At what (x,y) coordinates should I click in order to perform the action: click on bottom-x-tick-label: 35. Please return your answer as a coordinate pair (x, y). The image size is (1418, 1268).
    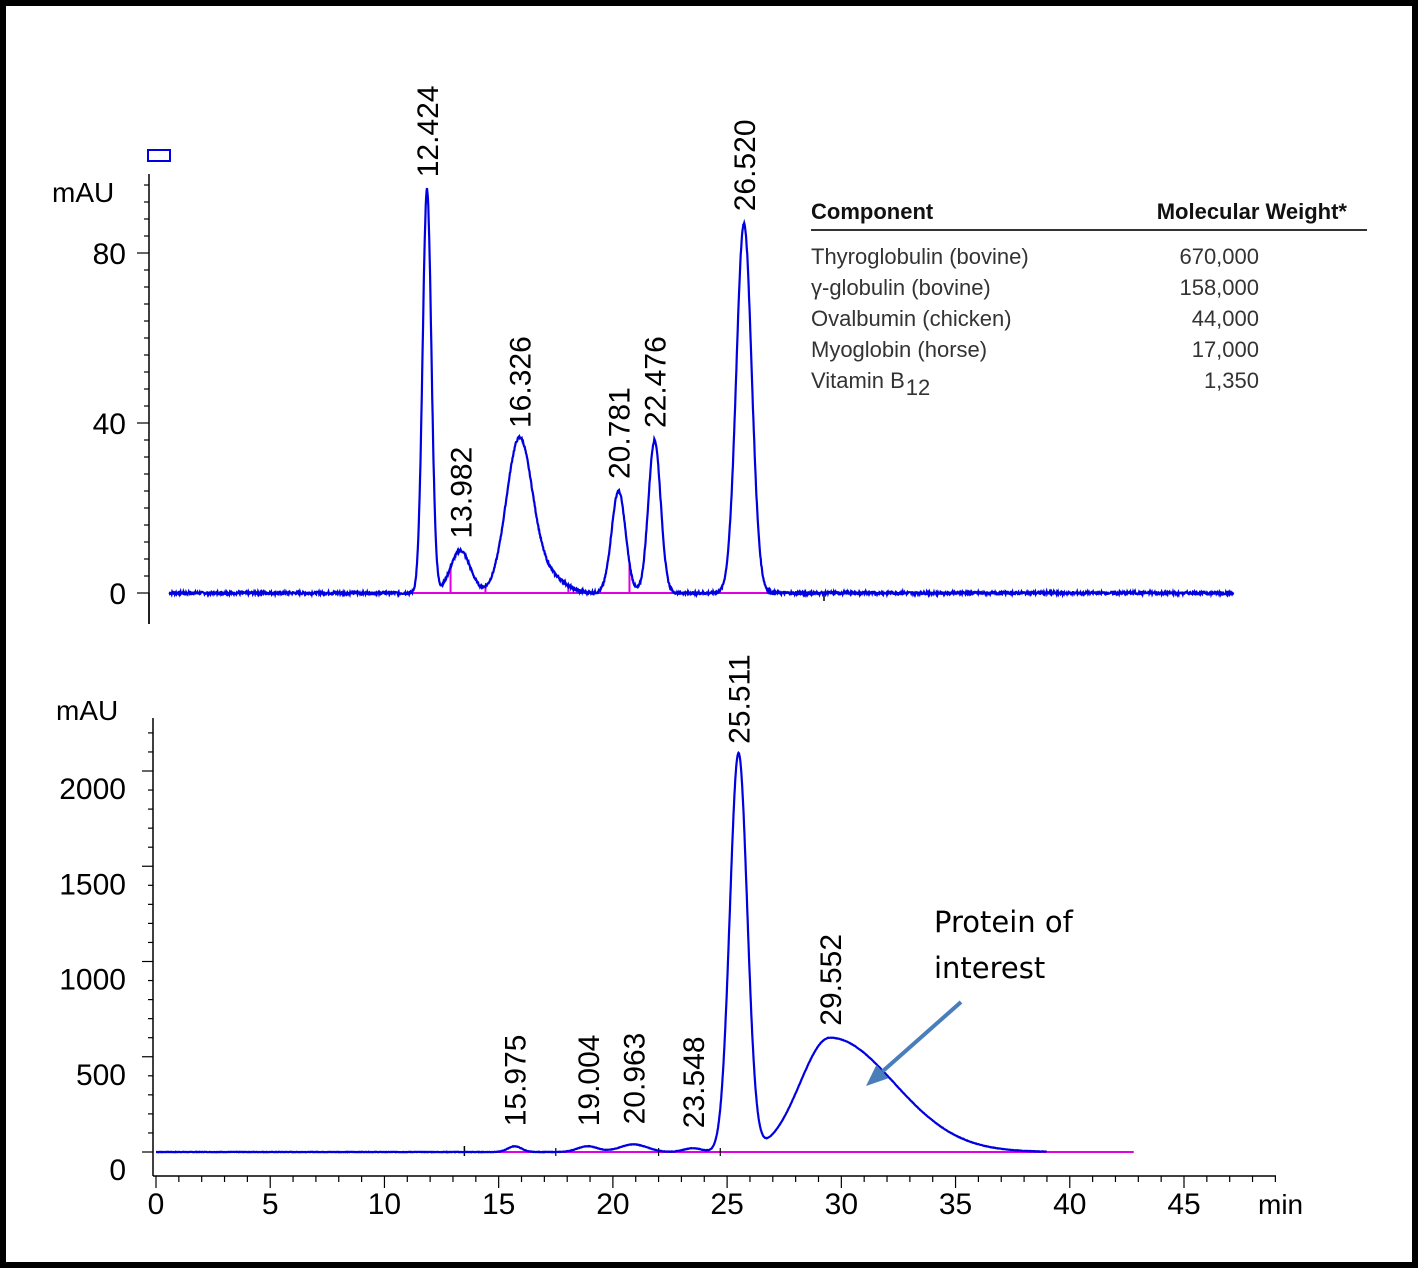
    Looking at the image, I should click on (955, 1204).